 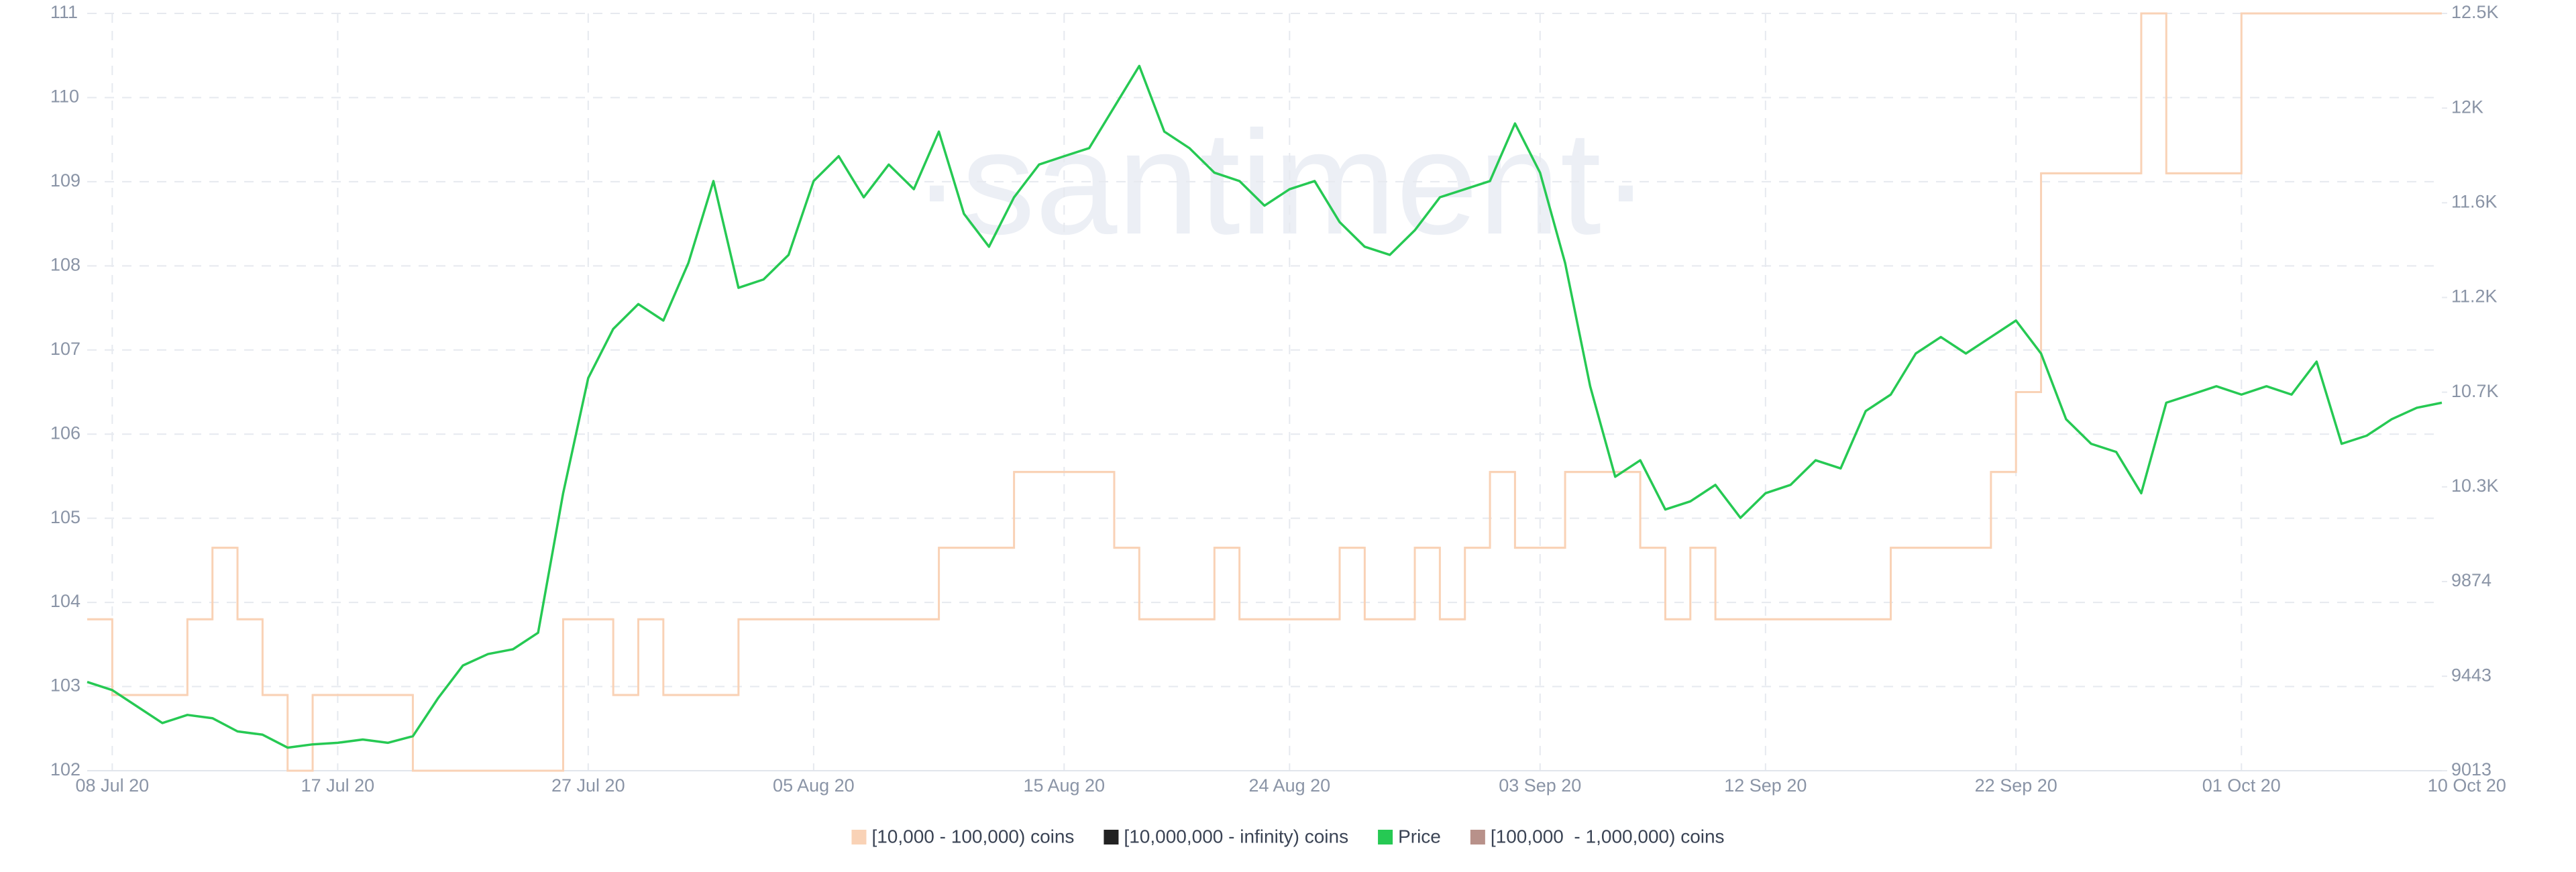 I want to click on y2-tick-label: 11.2K, so click(x=2474, y=296).